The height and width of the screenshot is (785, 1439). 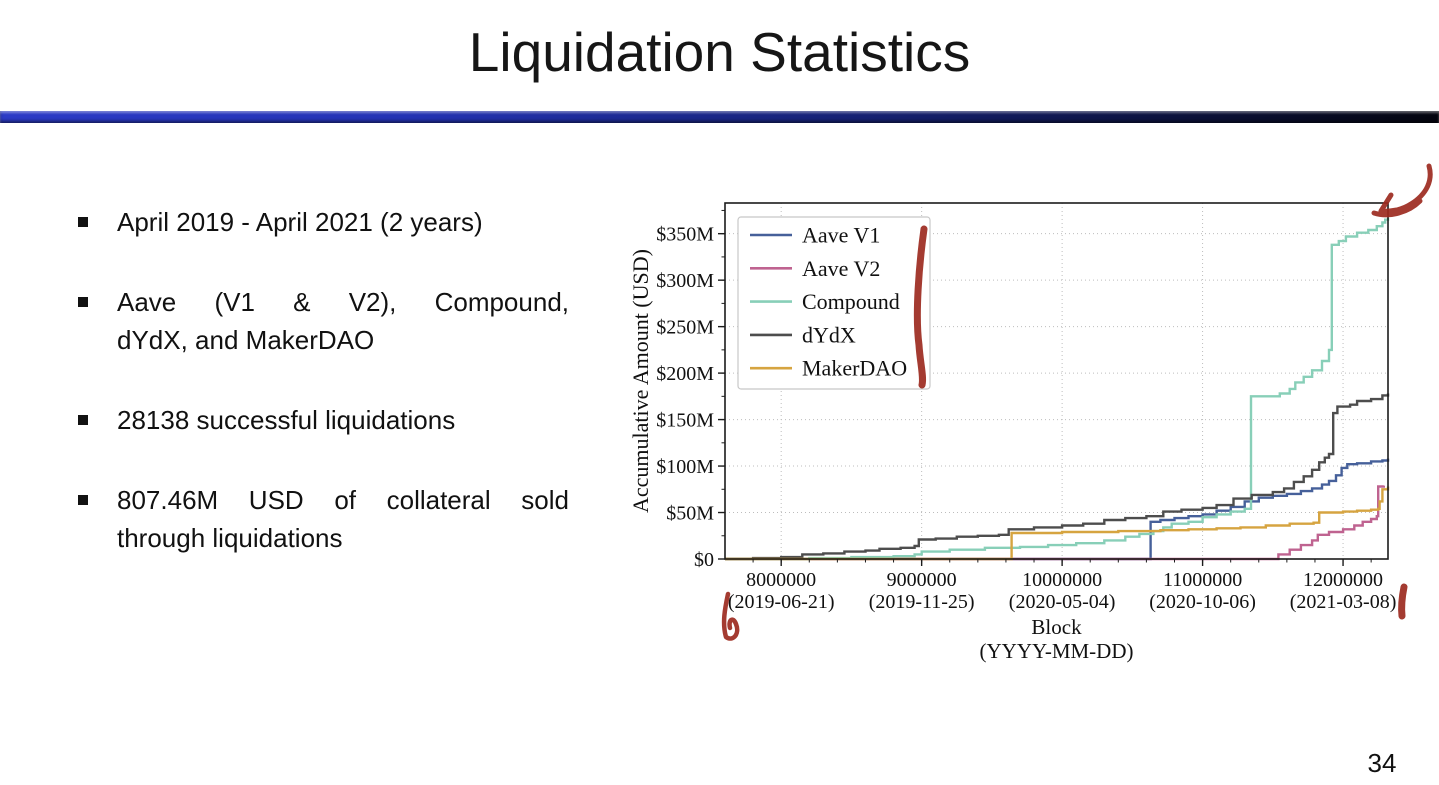 What do you see at coordinates (1057, 523) in the screenshot?
I see `series-line-makerdao` at bounding box center [1057, 523].